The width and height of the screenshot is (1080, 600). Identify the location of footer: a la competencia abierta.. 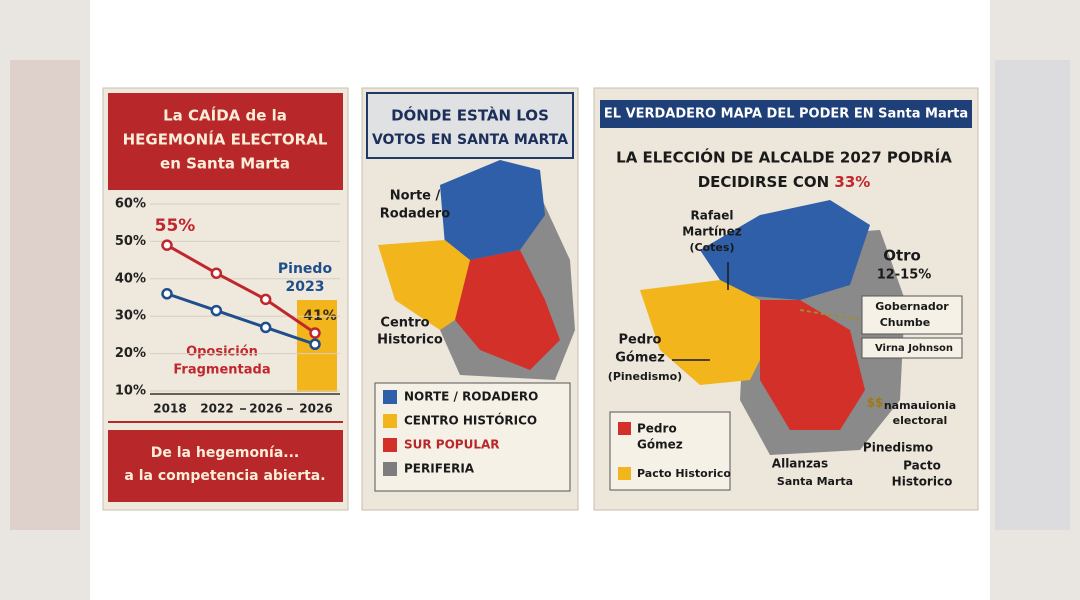
(224, 476).